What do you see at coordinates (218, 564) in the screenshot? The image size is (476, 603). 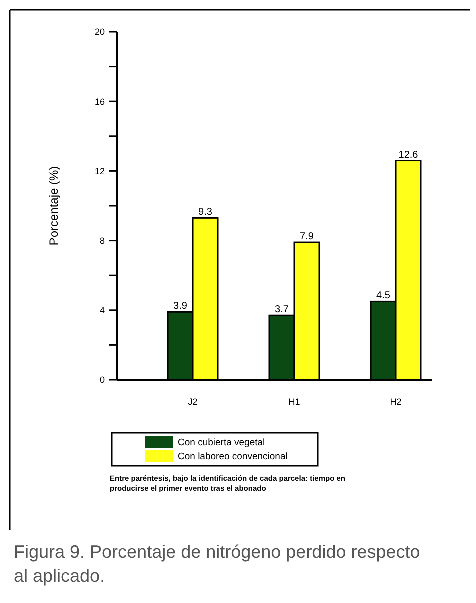 I see `text: Figura 9. Porcentaje de nitrógeno perdido respecto al aplicado.` at bounding box center [218, 564].